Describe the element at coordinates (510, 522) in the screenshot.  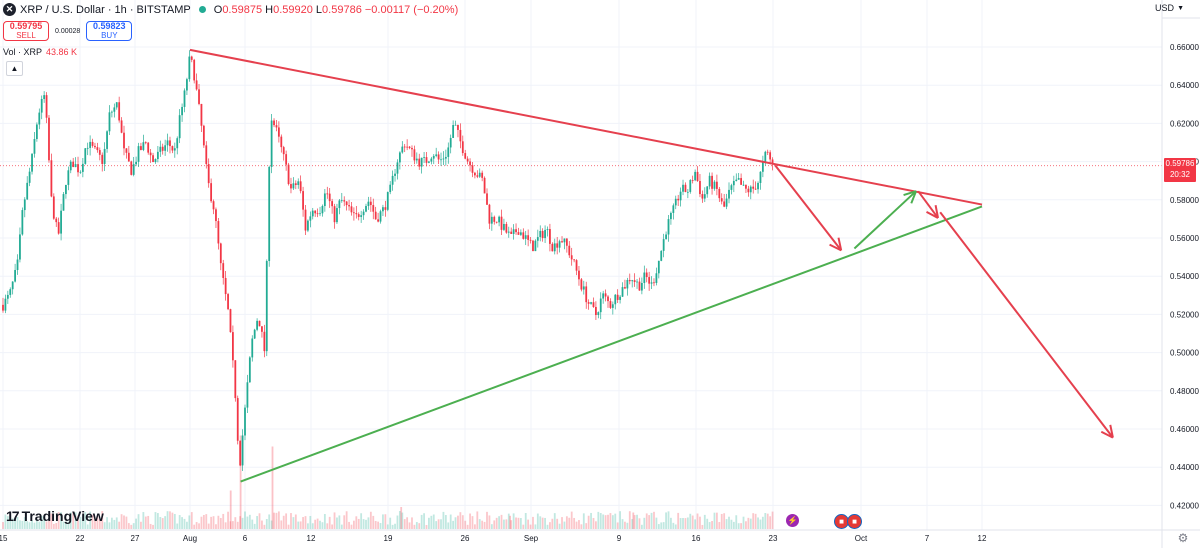
I see `volume-spike` at that location.